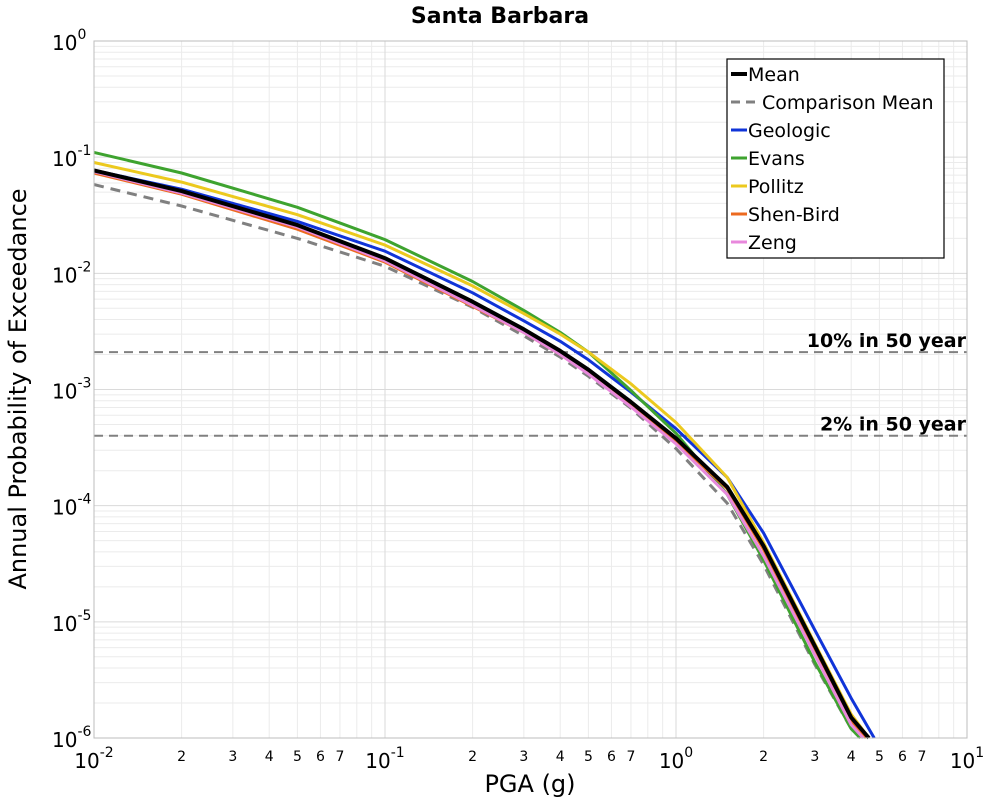  Describe the element at coordinates (72, 506) in the screenshot. I see `y-tick-label: 10⁻⁴` at that location.